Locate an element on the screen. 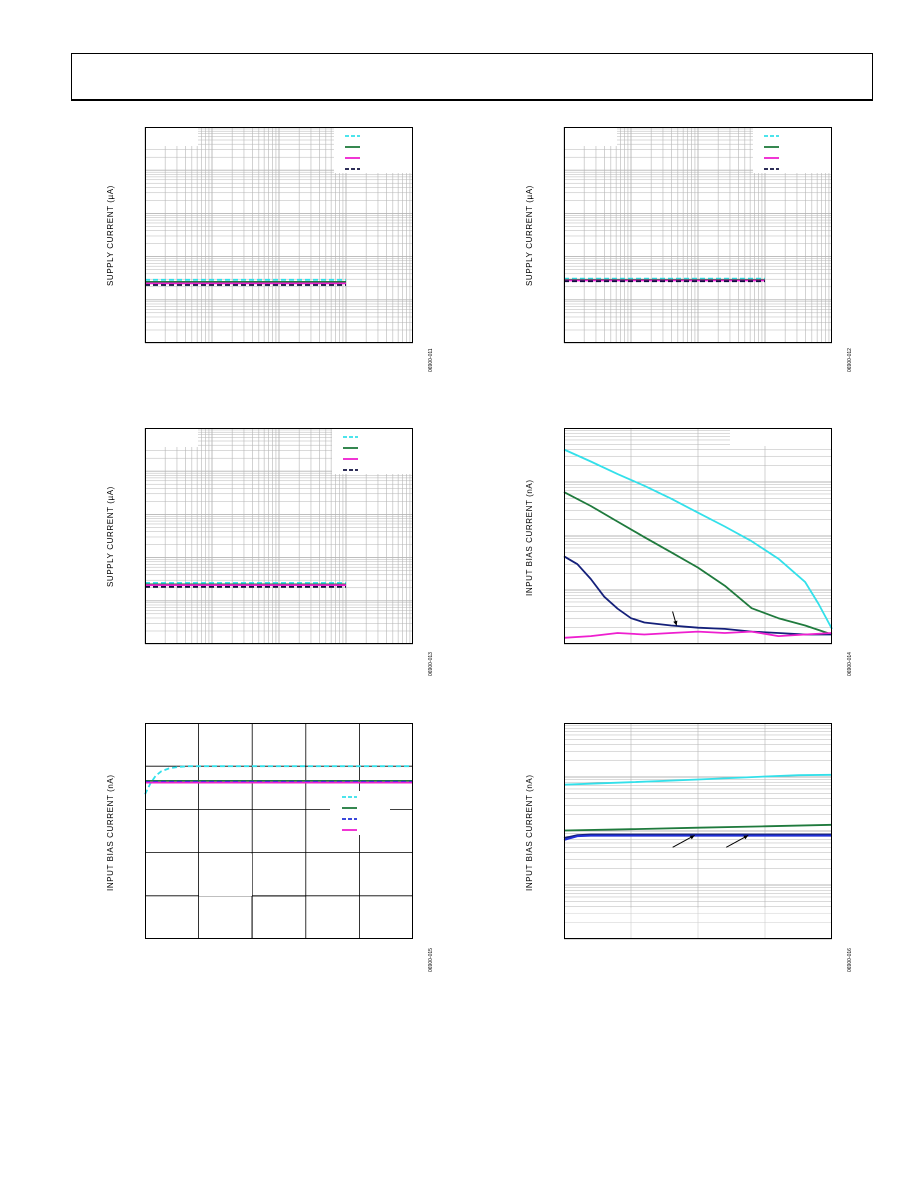 The height and width of the screenshot is (1188, 918). figure-code: 06900-013 is located at coordinates (431, 664).